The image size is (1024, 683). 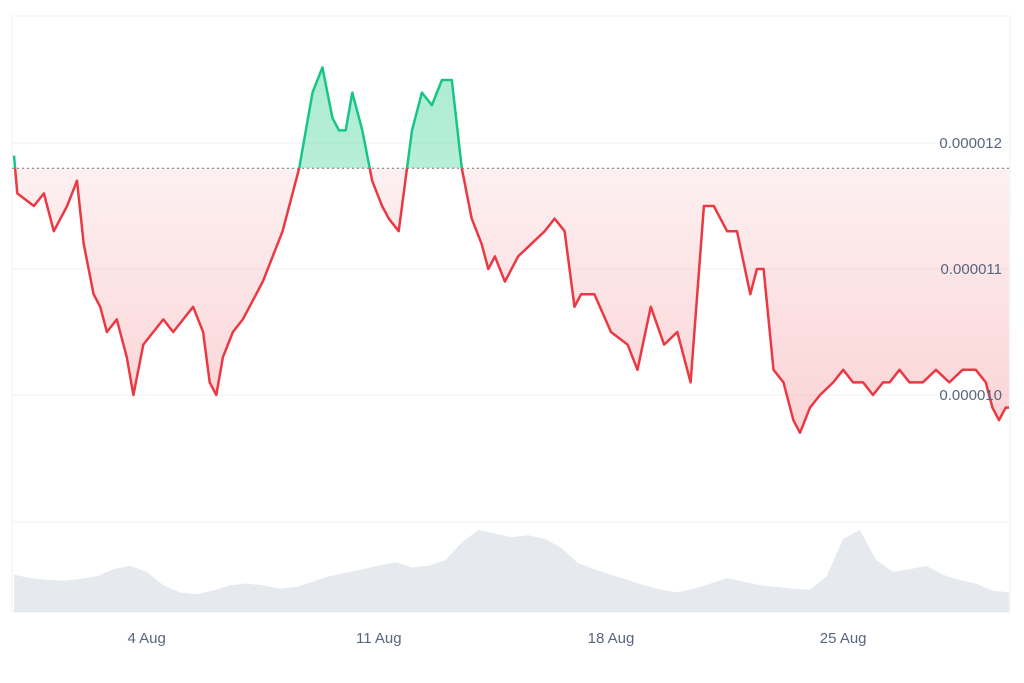 I want to click on volume-area, so click(x=511, y=571).